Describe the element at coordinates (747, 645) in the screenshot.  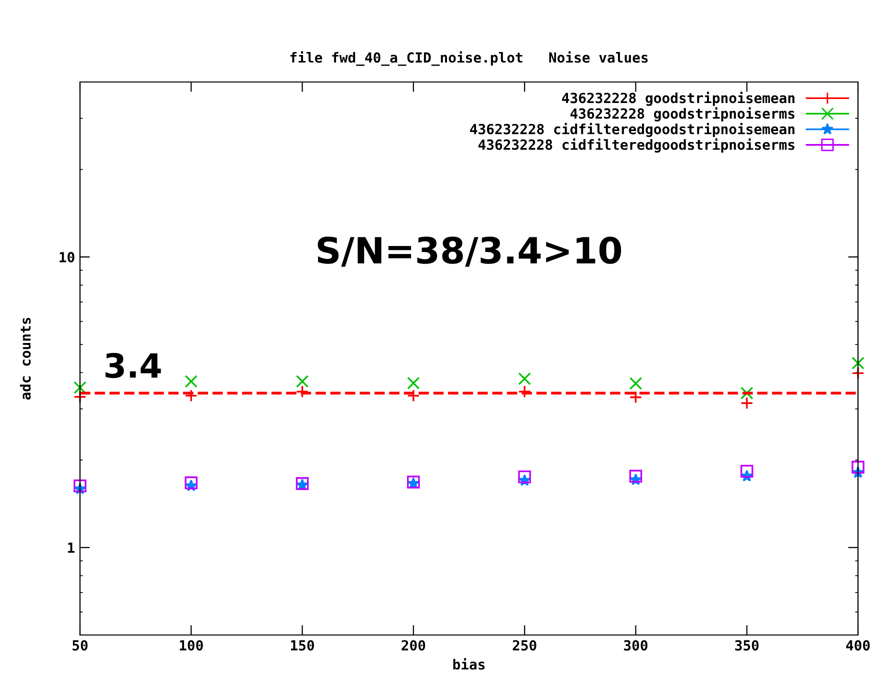
I see `x-tick-label: 350` at that location.